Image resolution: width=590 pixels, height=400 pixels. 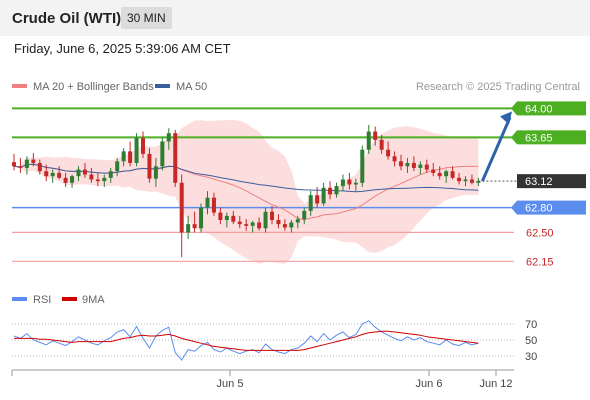 I want to click on ma20-legend-label: MA 20 + Bollinger Bands, so click(x=93, y=87).